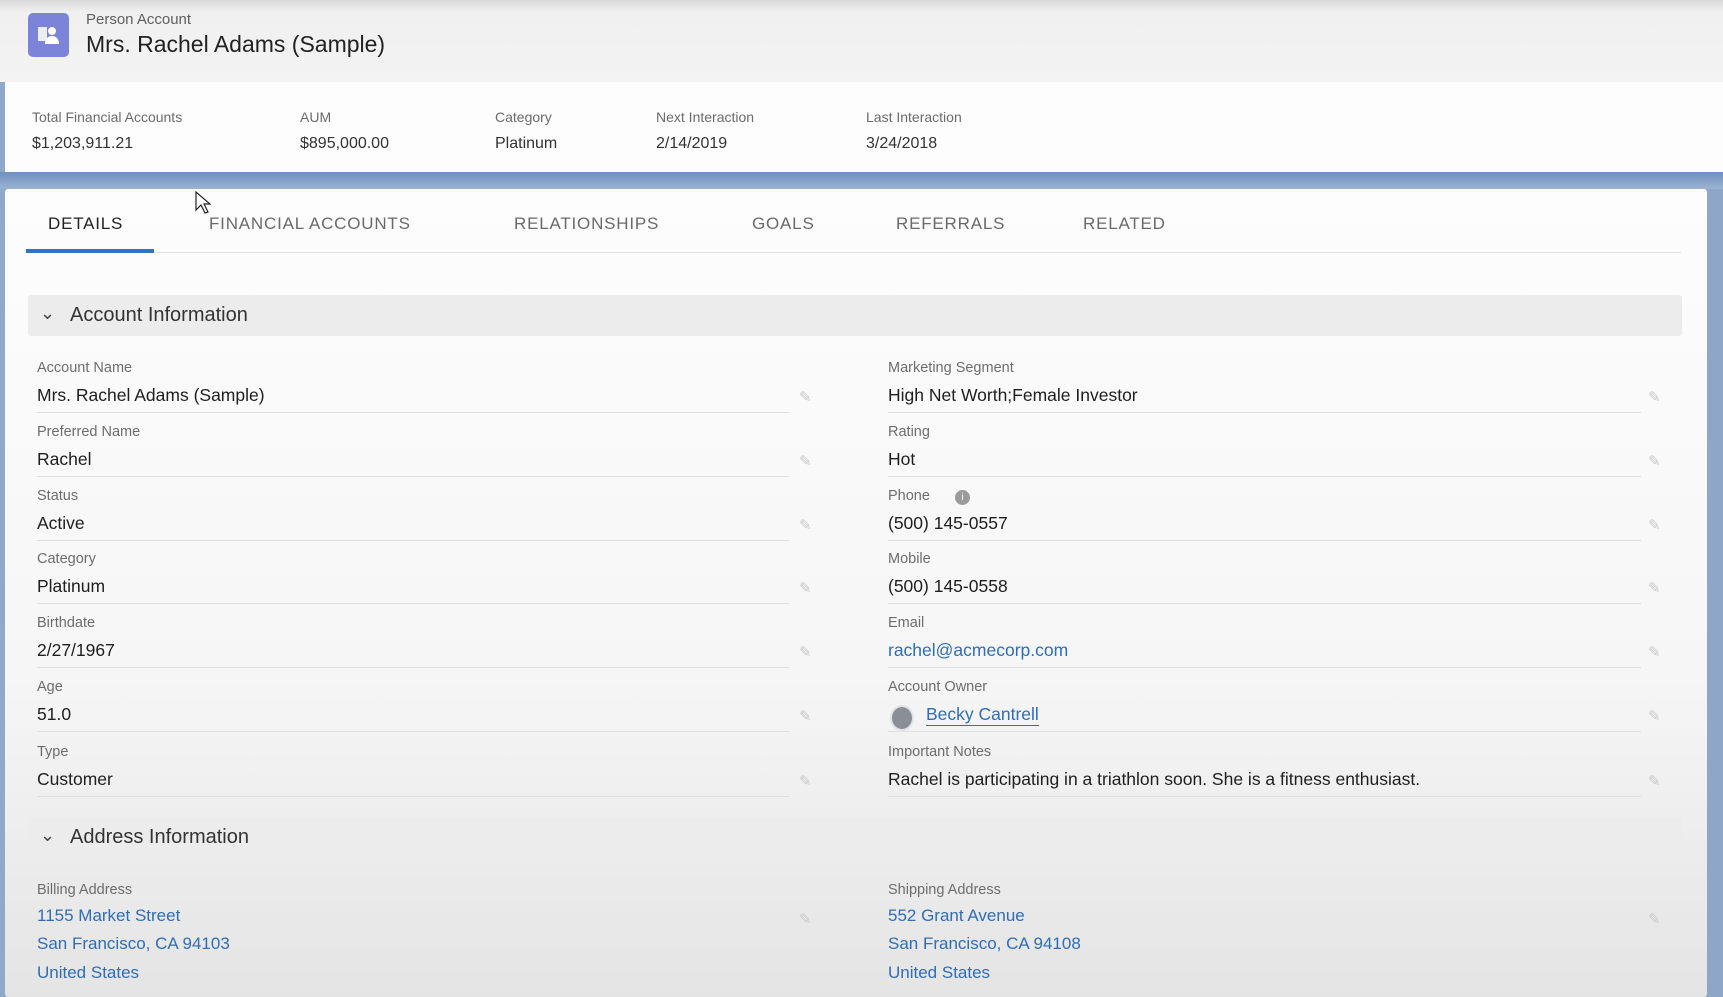  Describe the element at coordinates (909, 432) in the screenshot. I see `field-label-rating: Rating` at that location.